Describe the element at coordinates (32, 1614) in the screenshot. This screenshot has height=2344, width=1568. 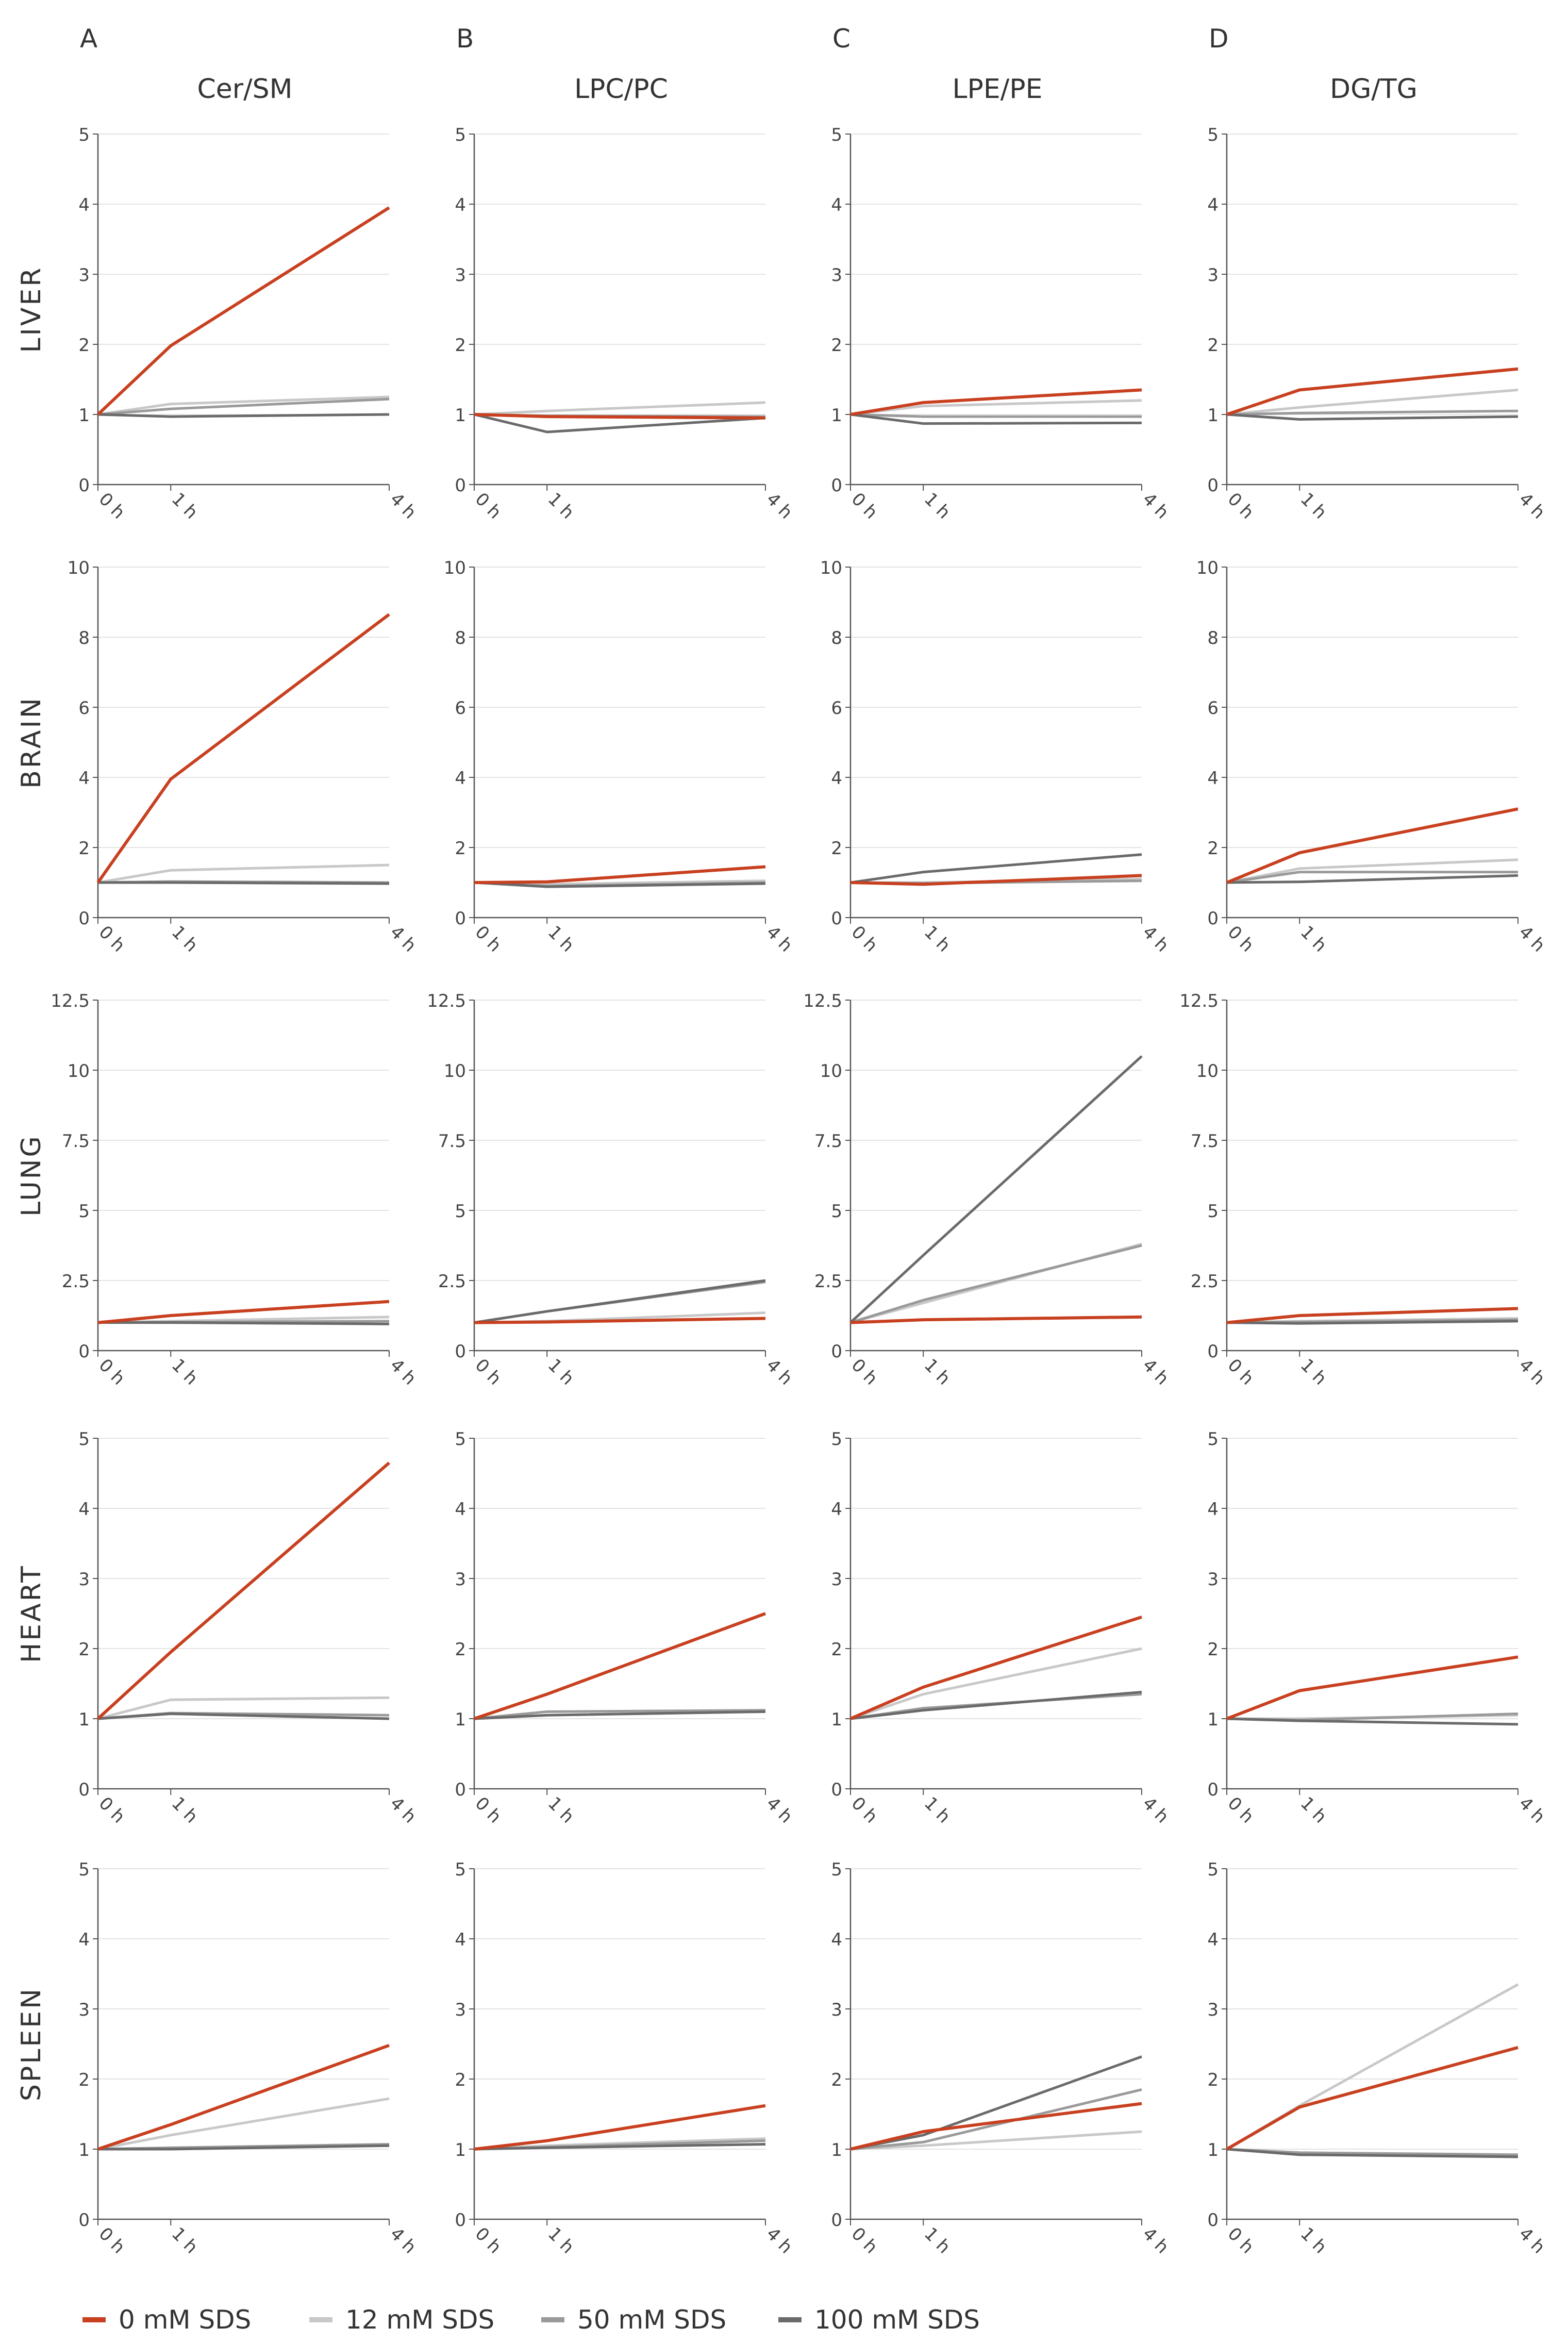
I see `row-label: HEART` at that location.